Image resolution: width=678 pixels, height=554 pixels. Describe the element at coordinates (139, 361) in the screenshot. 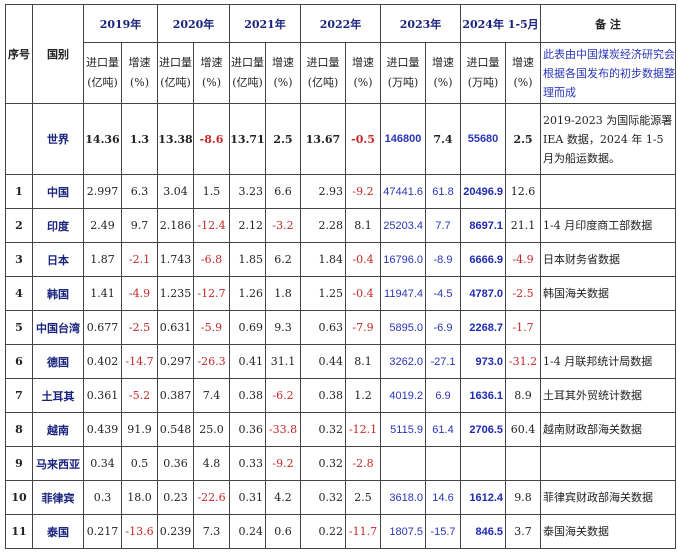

I see `value-cell: -14.7` at that location.